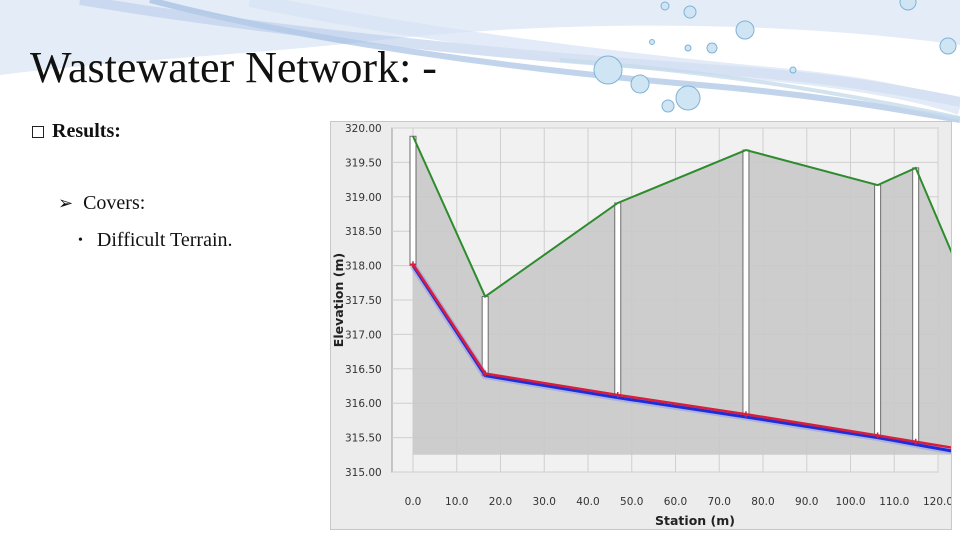 This screenshot has height=540, width=960. I want to click on x-axis-title: Station (m), so click(695, 520).